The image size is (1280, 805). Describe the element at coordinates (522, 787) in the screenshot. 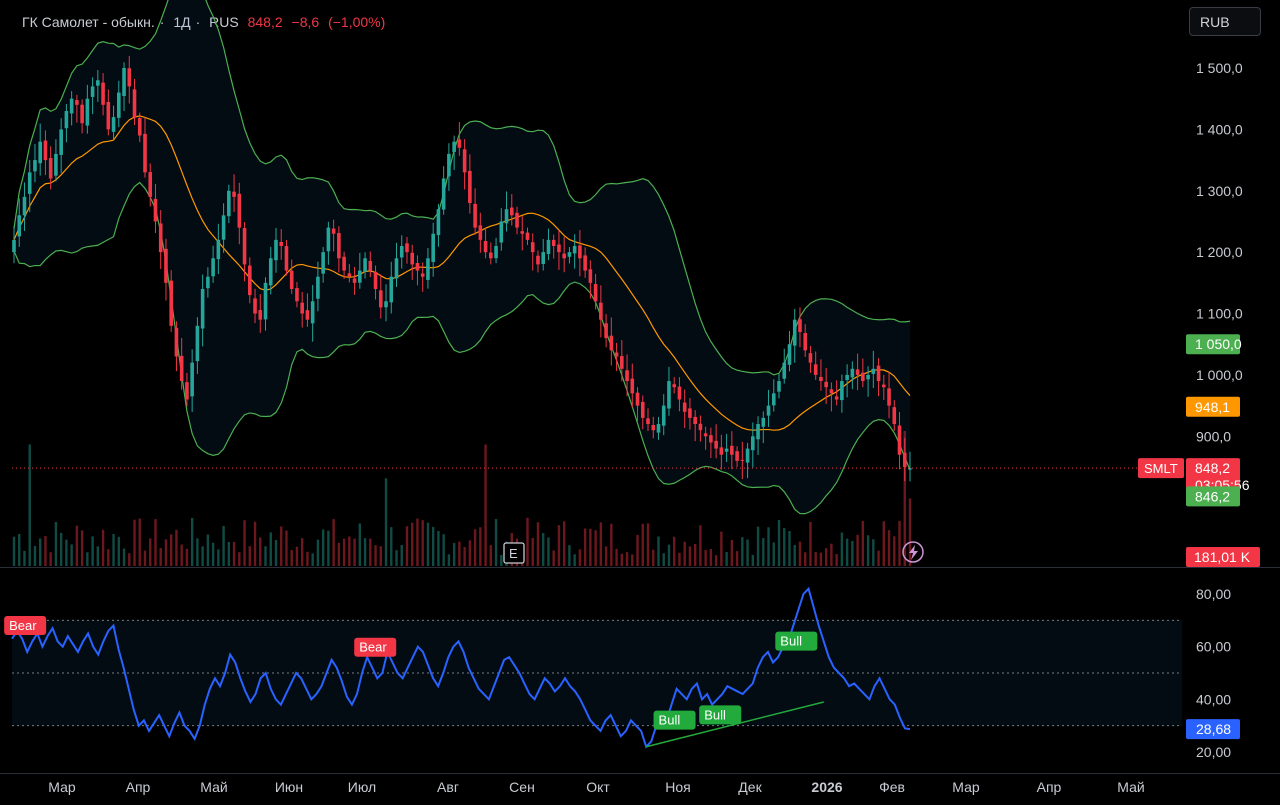

I see `time-axis-label: Сен` at that location.